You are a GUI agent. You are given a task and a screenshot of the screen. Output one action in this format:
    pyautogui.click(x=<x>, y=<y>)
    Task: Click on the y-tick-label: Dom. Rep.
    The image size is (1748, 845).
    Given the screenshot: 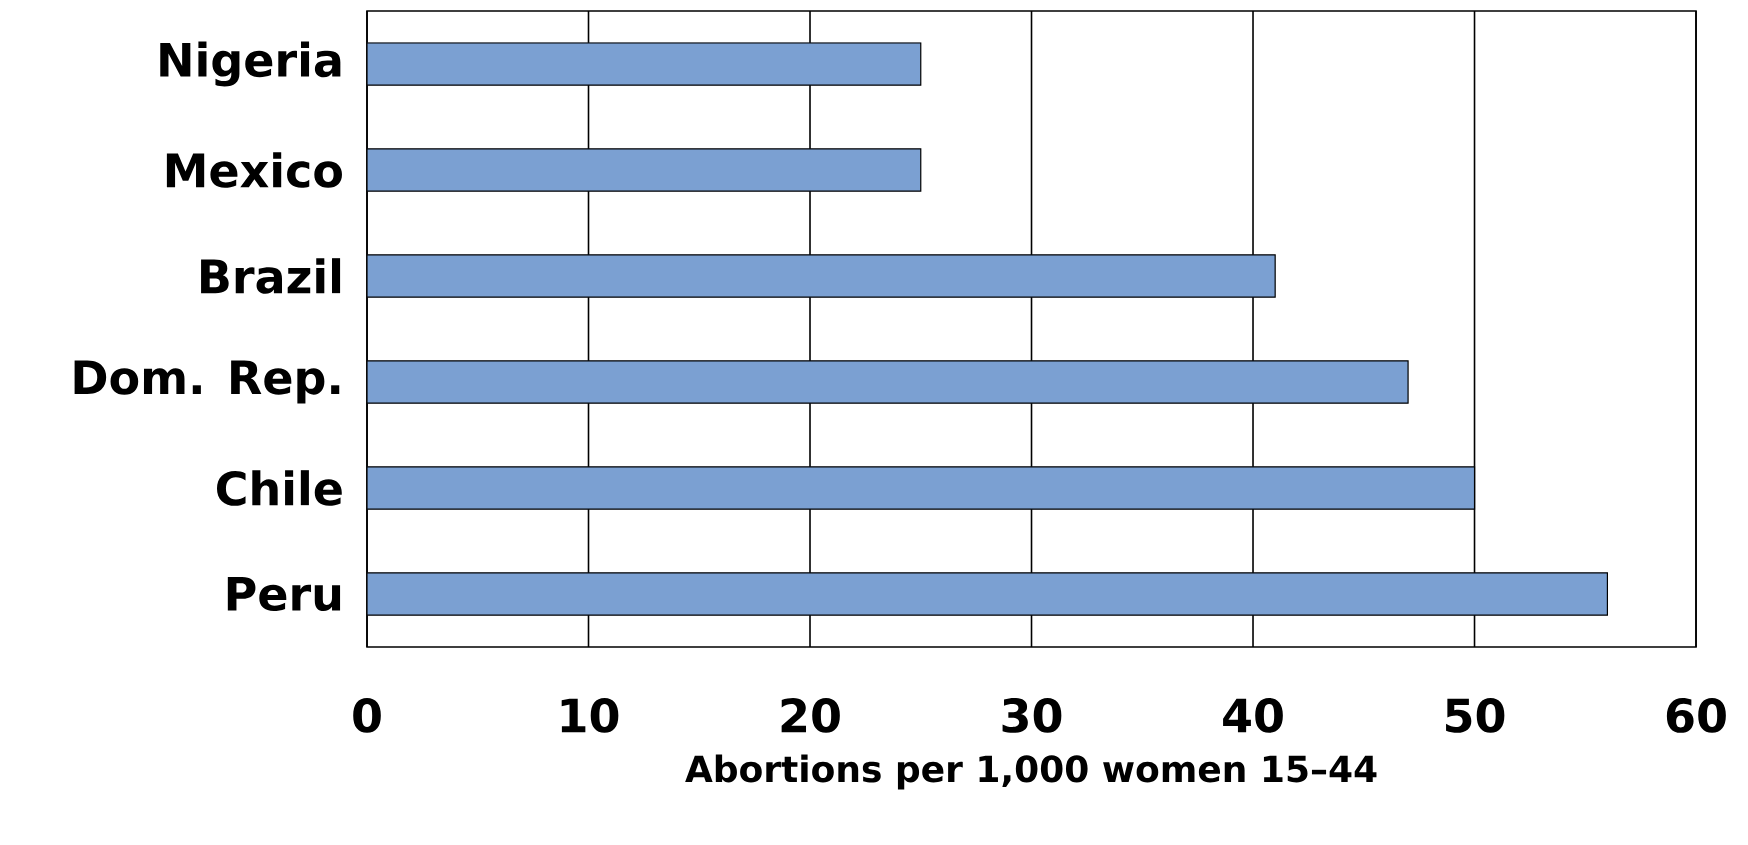 What is the action you would take?
    pyautogui.click(x=207, y=382)
    